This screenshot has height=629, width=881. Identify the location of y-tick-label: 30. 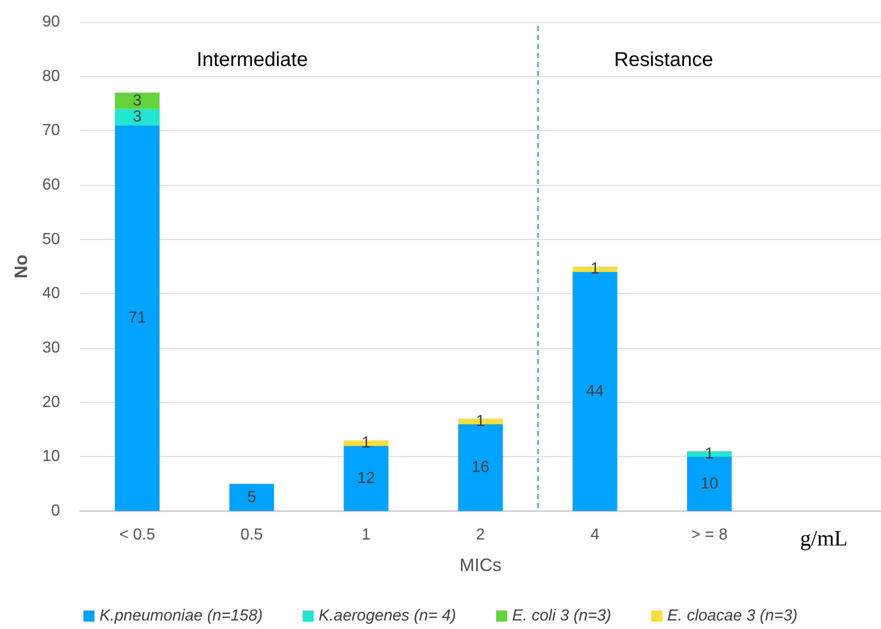
(51, 348).